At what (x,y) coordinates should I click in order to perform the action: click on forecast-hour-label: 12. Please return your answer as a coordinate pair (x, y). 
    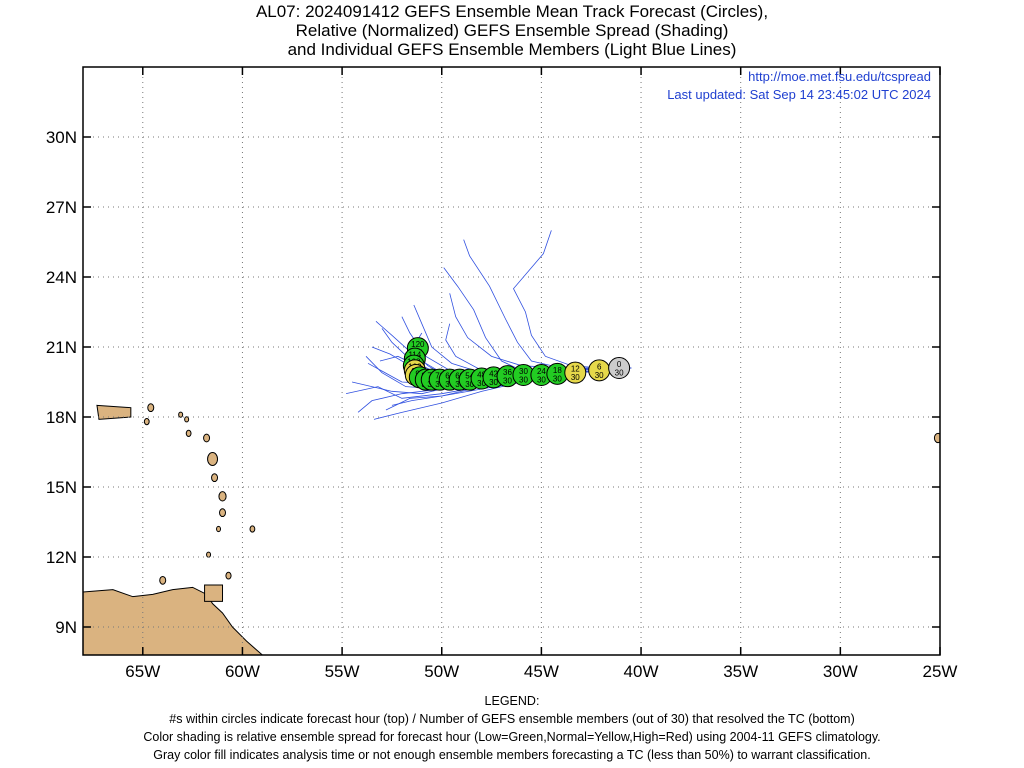
    Looking at the image, I should click on (575, 369).